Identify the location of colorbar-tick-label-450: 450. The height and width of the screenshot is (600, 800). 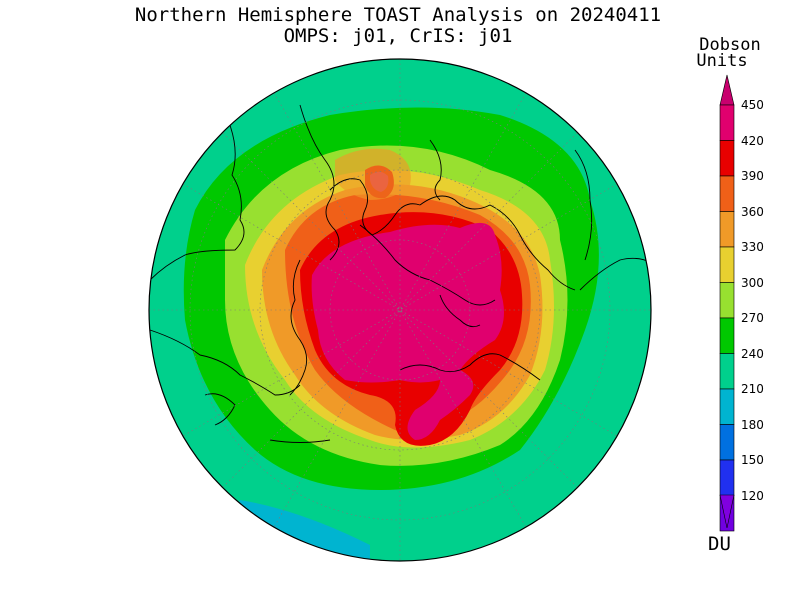
(752, 105).